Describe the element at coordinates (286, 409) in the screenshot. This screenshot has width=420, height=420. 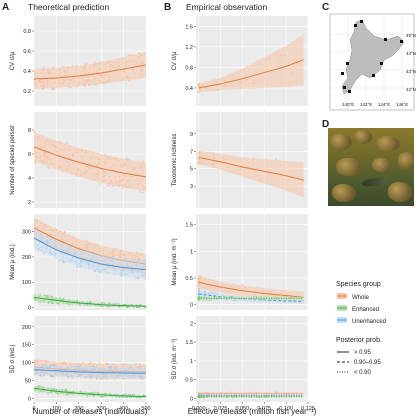
I see `x-tick-label: 0.100` at that location.